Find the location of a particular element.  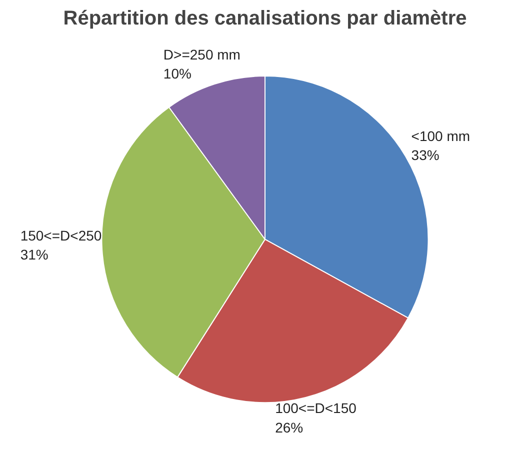

data-label: 26% is located at coordinates (289, 427).